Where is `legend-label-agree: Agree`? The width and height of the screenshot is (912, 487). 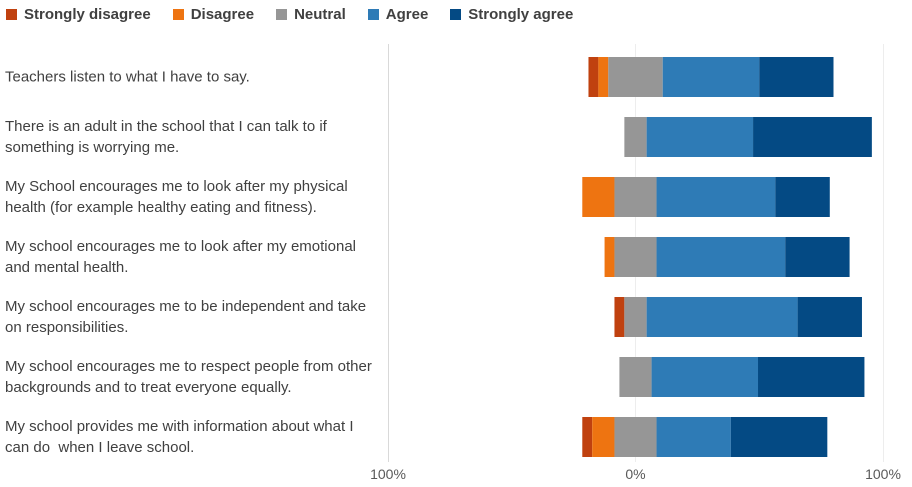
legend-label-agree: Agree is located at coordinates (407, 14).